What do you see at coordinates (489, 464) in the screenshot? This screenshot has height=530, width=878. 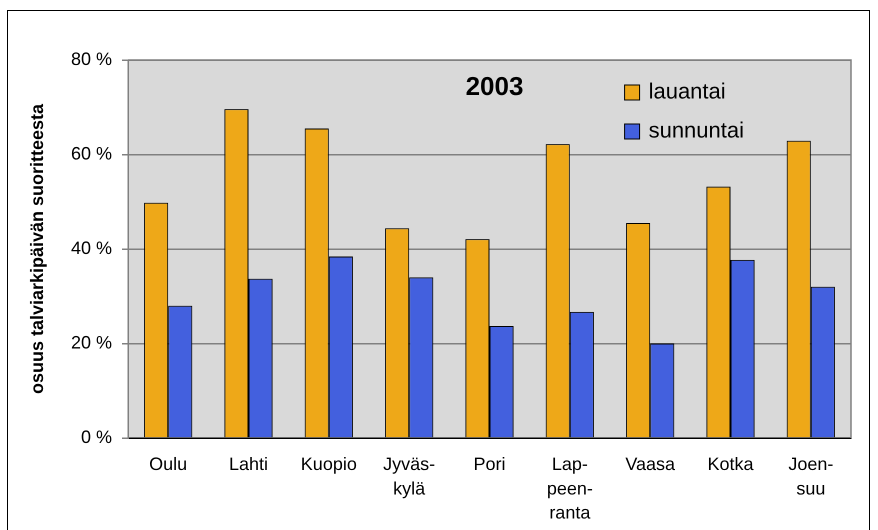 I see `x-tick-label: Pori` at bounding box center [489, 464].